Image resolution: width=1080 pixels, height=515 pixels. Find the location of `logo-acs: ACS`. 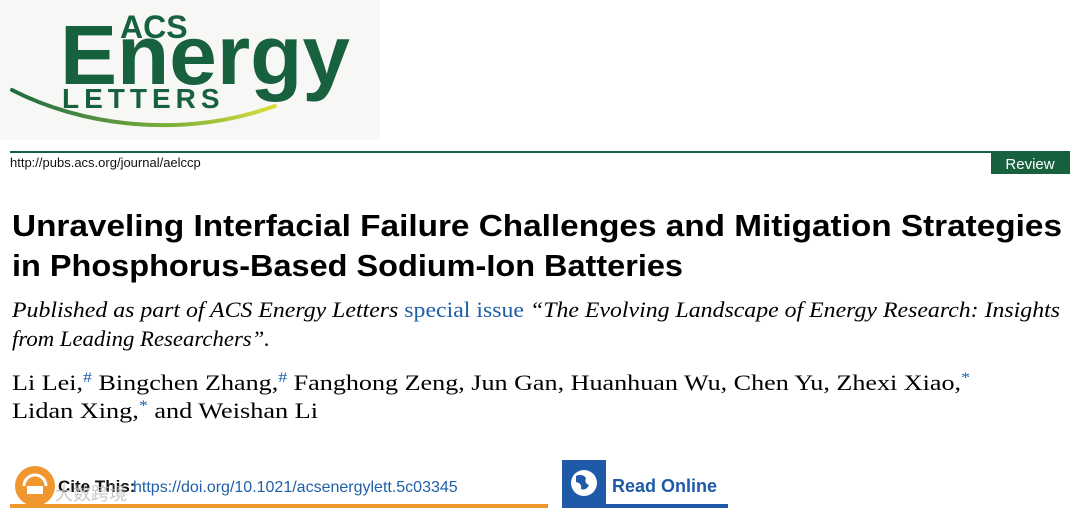

logo-acs: ACS is located at coordinates (154, 27).